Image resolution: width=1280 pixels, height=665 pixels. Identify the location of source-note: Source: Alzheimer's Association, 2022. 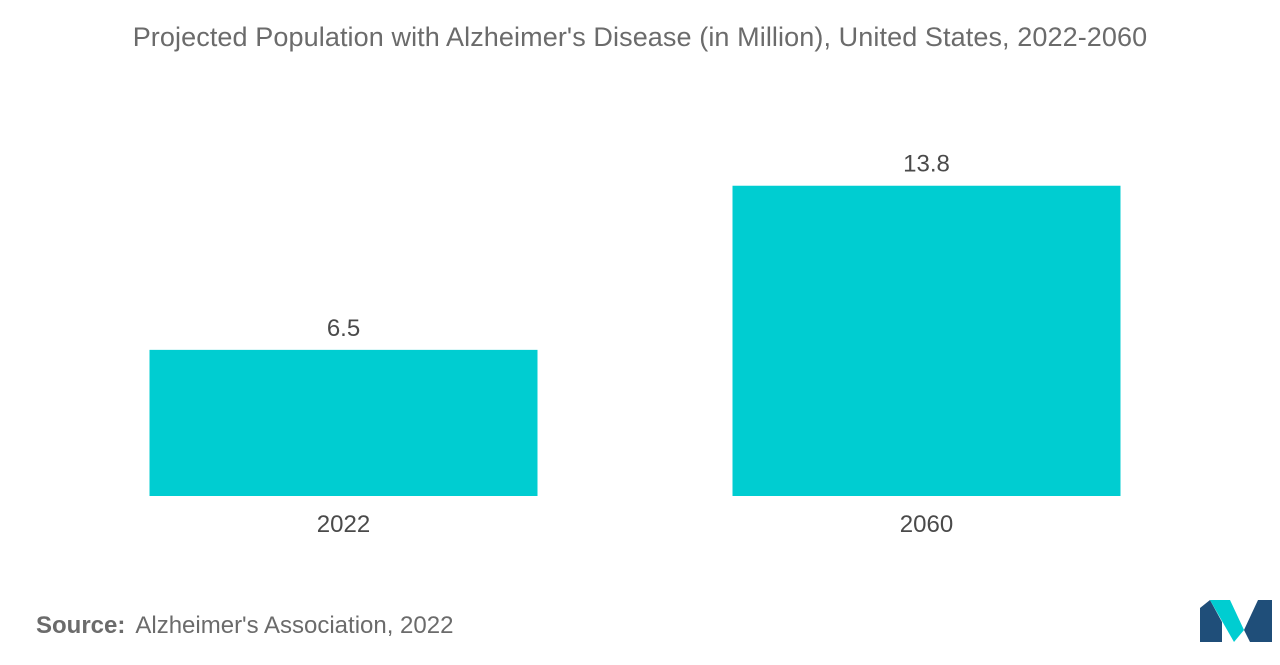
(244, 626).